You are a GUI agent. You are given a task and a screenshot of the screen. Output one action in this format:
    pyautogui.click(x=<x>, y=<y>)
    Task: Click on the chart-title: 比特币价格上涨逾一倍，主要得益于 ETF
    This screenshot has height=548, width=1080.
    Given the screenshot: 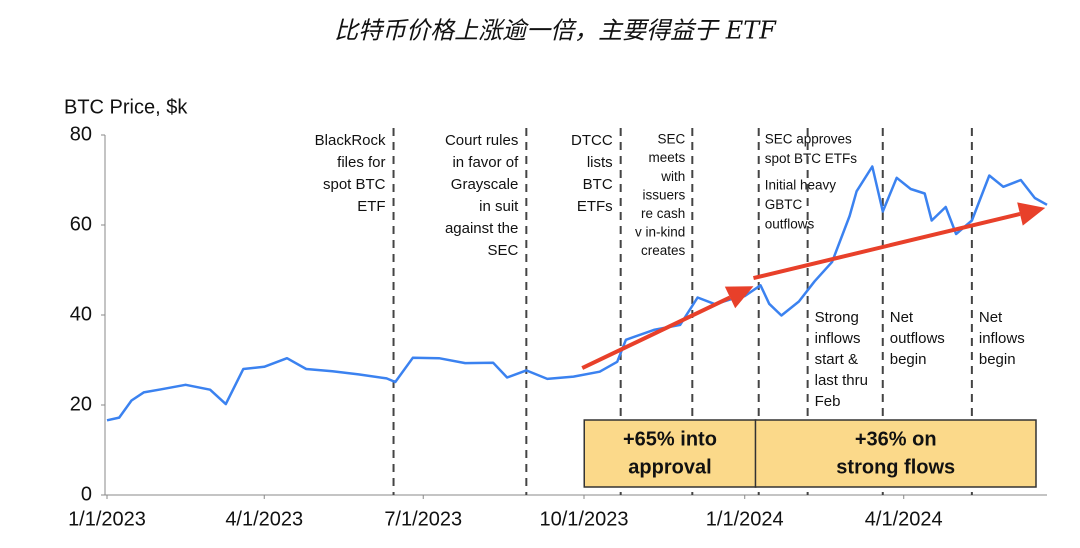 What is the action you would take?
    pyautogui.click(x=555, y=31)
    